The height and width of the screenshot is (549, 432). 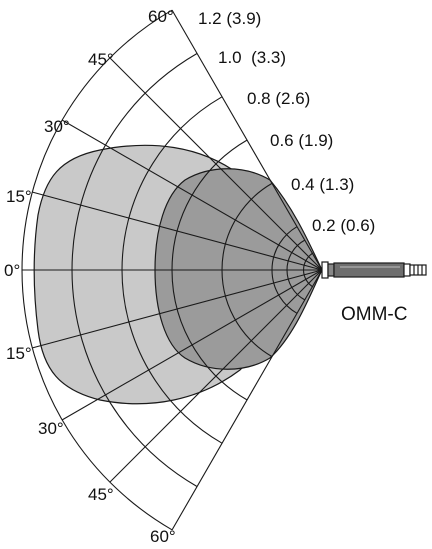 What do you see at coordinates (374, 270) in the screenshot?
I see `sensor-probe-icon` at bounding box center [374, 270].